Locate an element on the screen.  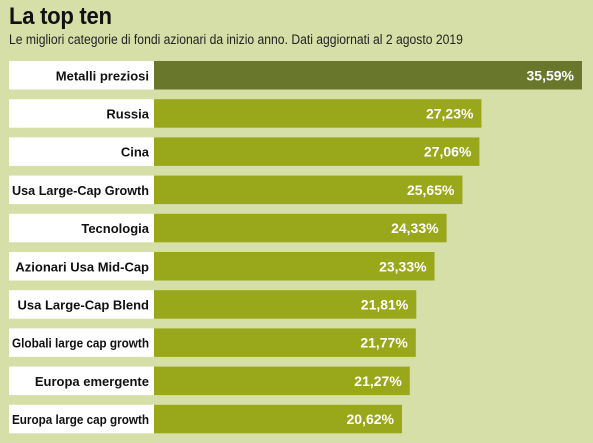
value-label: 20,62% is located at coordinates (370, 419).